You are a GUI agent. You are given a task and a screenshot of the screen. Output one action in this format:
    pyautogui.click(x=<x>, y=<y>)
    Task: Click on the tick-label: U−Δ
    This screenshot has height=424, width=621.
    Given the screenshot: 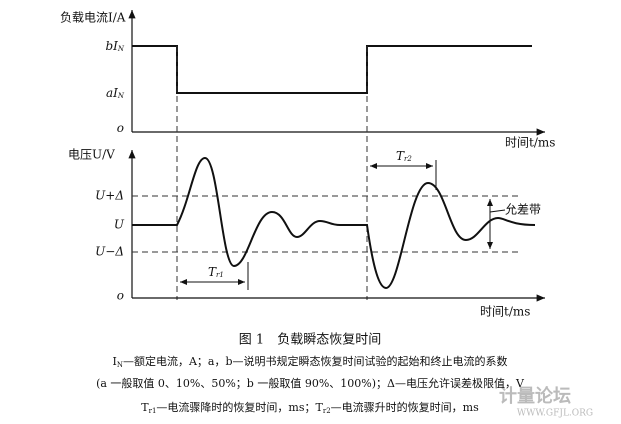 What is the action you would take?
    pyautogui.click(x=109, y=252)
    